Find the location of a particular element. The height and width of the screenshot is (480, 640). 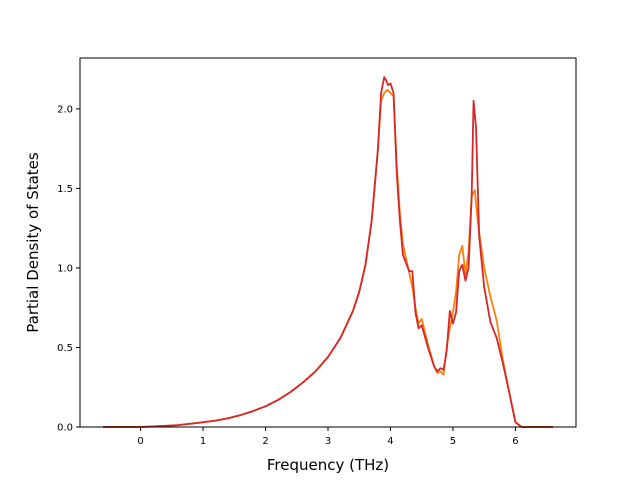

y-axis-label: Partial Density of States is located at coordinates (33, 242).